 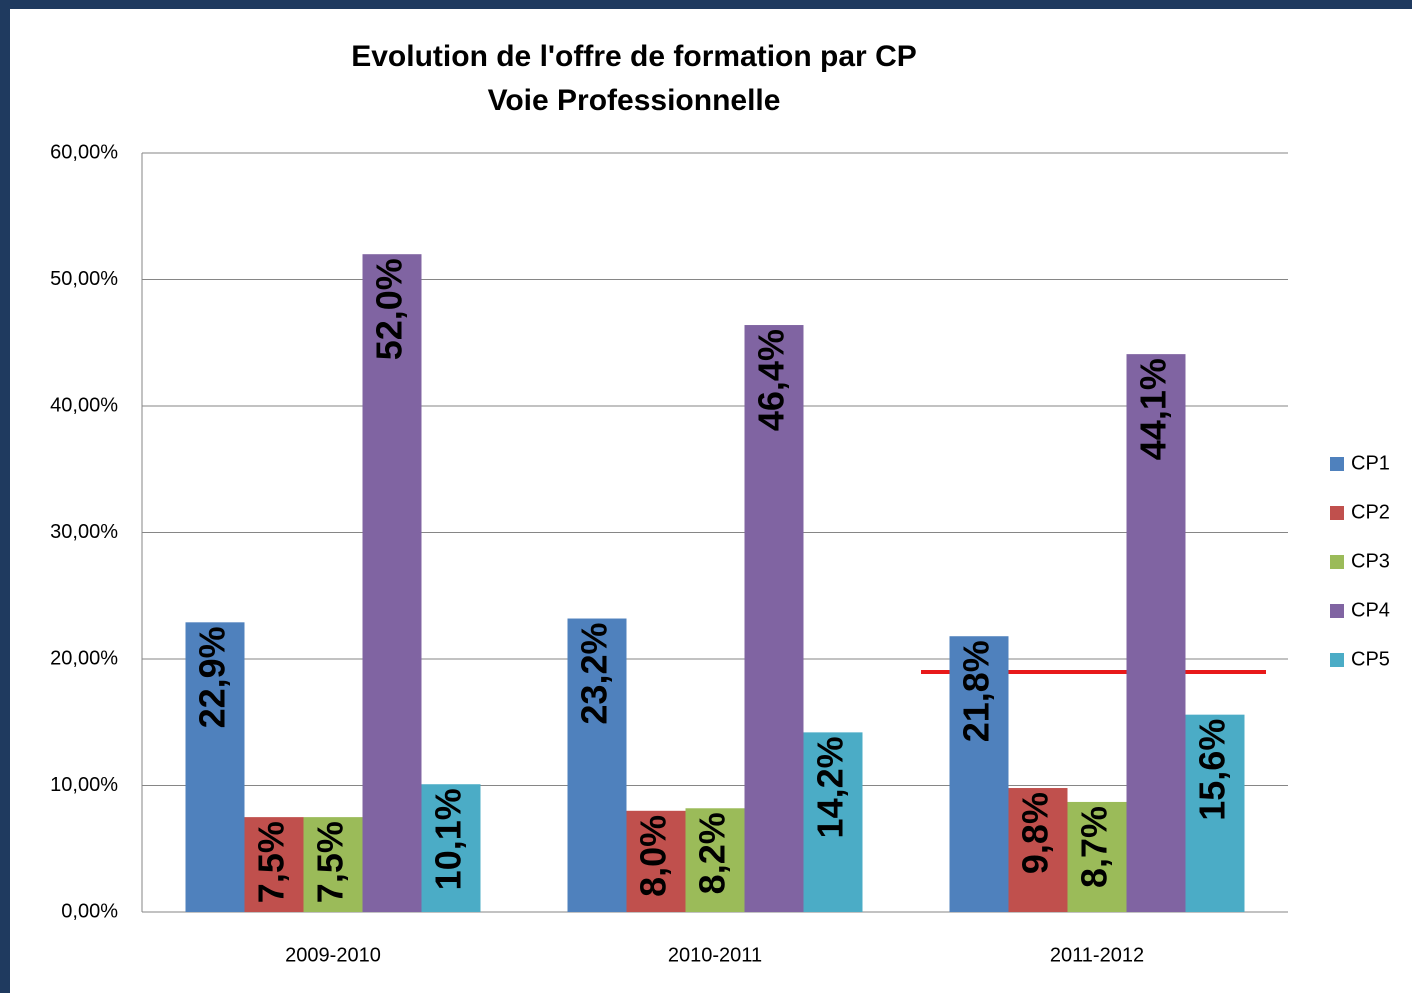 What do you see at coordinates (653, 856) in the screenshot?
I see `data-label: 8,0%` at bounding box center [653, 856].